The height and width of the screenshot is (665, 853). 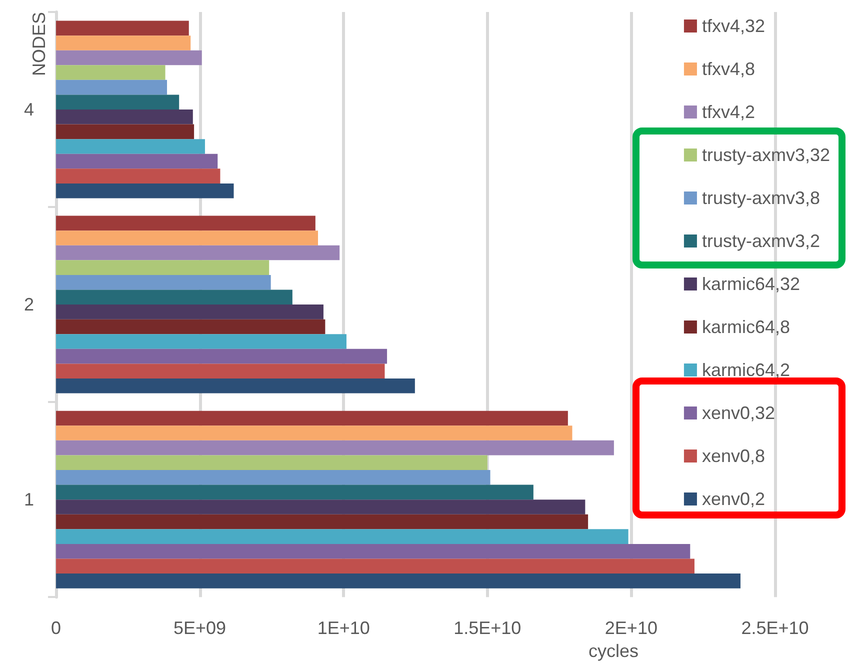 I want to click on legend-label: karmic64,8, so click(x=746, y=327).